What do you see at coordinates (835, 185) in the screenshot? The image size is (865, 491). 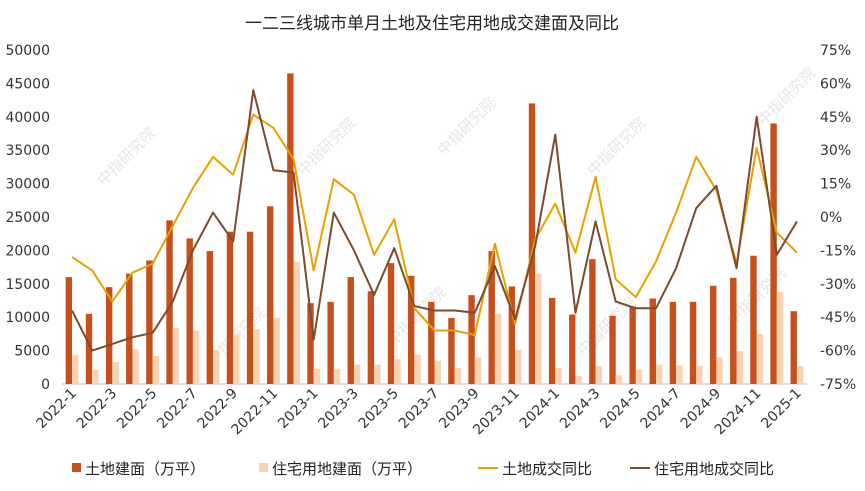 I see `y-right-tick-label: 15%` at bounding box center [835, 185].